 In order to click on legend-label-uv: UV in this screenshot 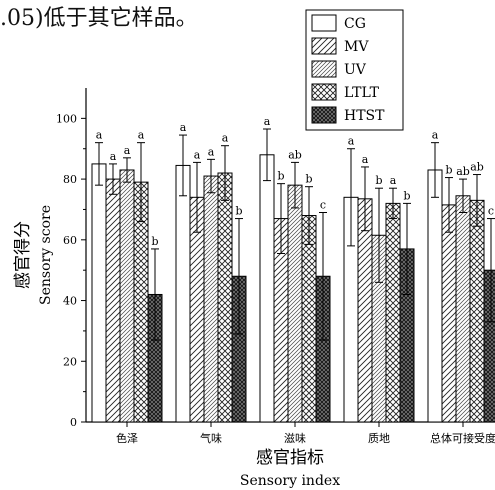, I will do `click(355, 70)`.